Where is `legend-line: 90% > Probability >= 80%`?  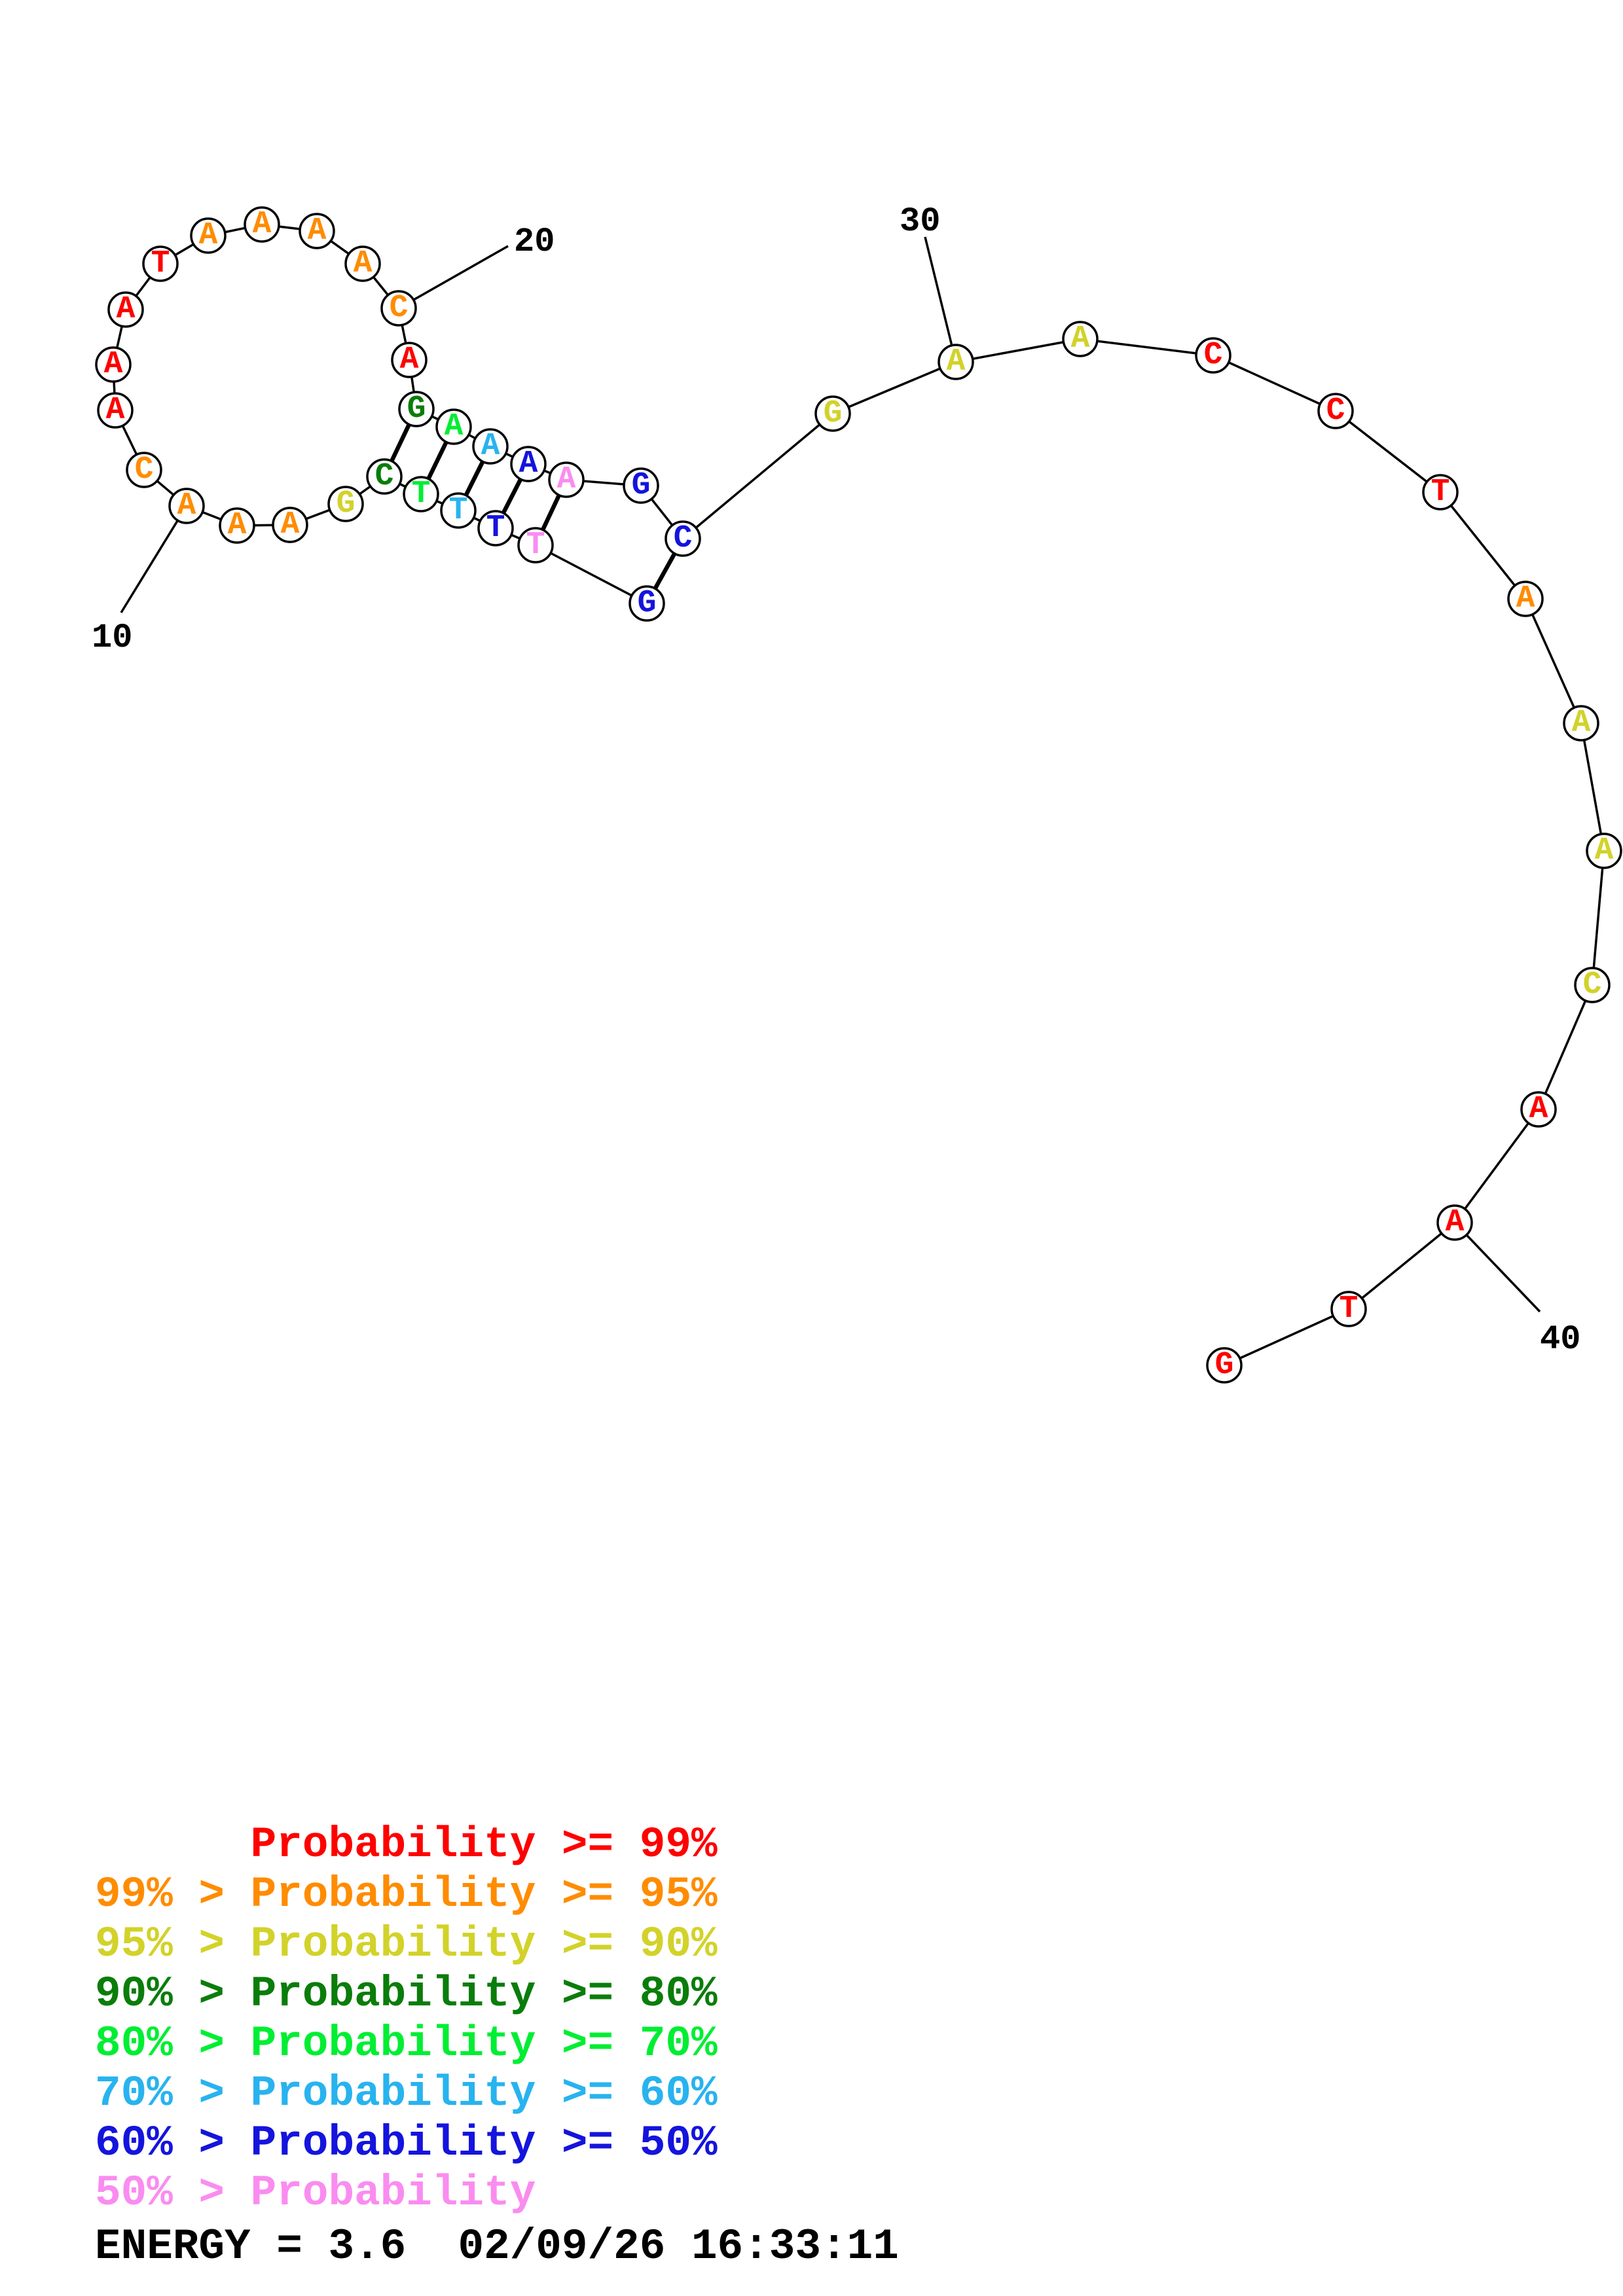 legend-line: 90% > Probability >= 80% is located at coordinates (406, 1994).